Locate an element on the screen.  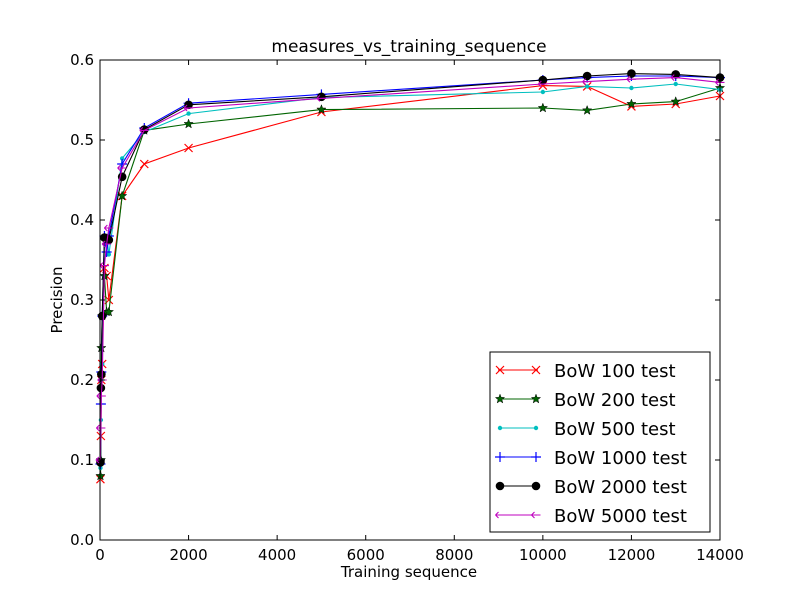
legend-box is located at coordinates (600, 442).